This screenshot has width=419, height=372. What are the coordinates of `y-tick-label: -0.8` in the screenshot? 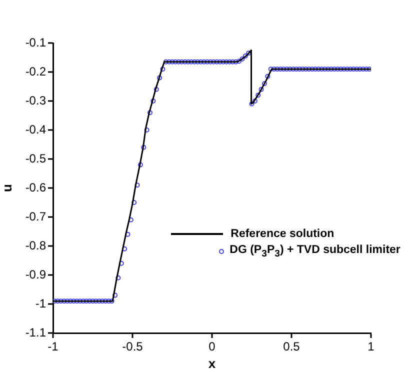 It's located at (35, 245).